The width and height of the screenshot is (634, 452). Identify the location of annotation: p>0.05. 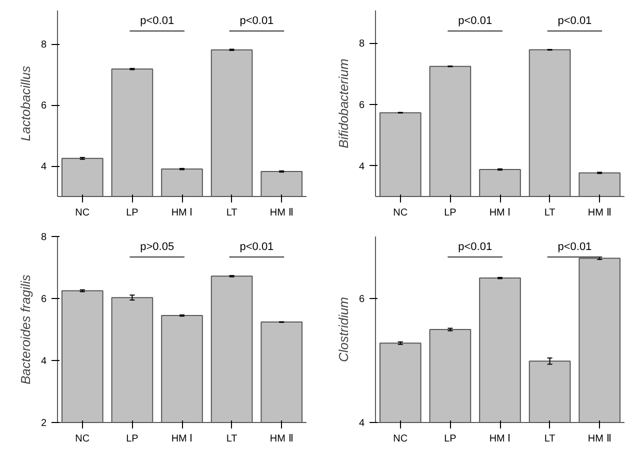
(157, 247).